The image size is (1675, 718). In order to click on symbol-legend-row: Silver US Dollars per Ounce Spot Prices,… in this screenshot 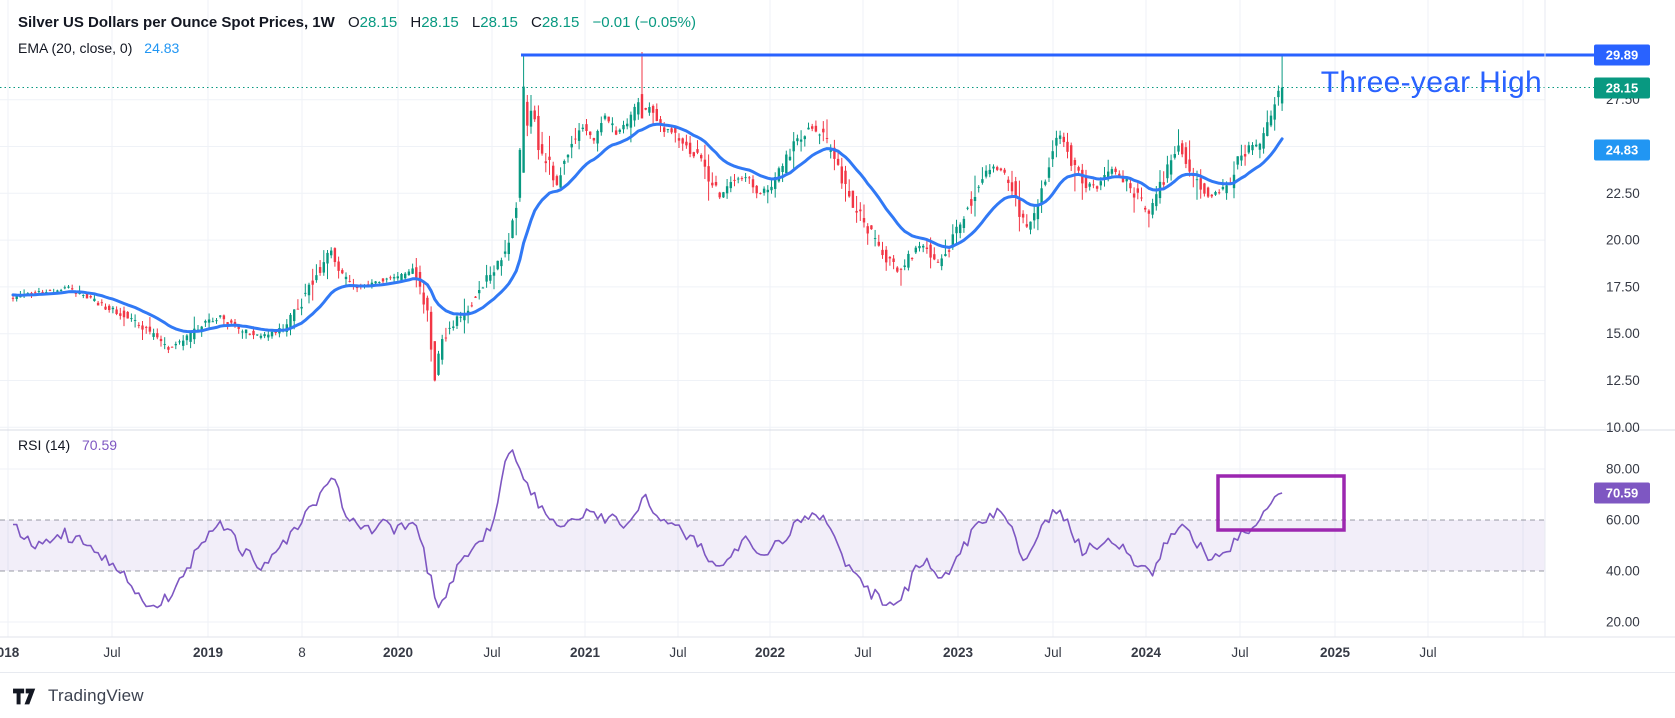, I will do `click(357, 22)`.